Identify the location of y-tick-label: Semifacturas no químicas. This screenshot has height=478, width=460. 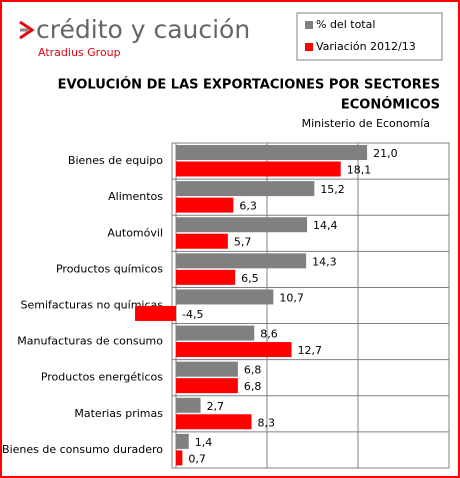
(92, 305).